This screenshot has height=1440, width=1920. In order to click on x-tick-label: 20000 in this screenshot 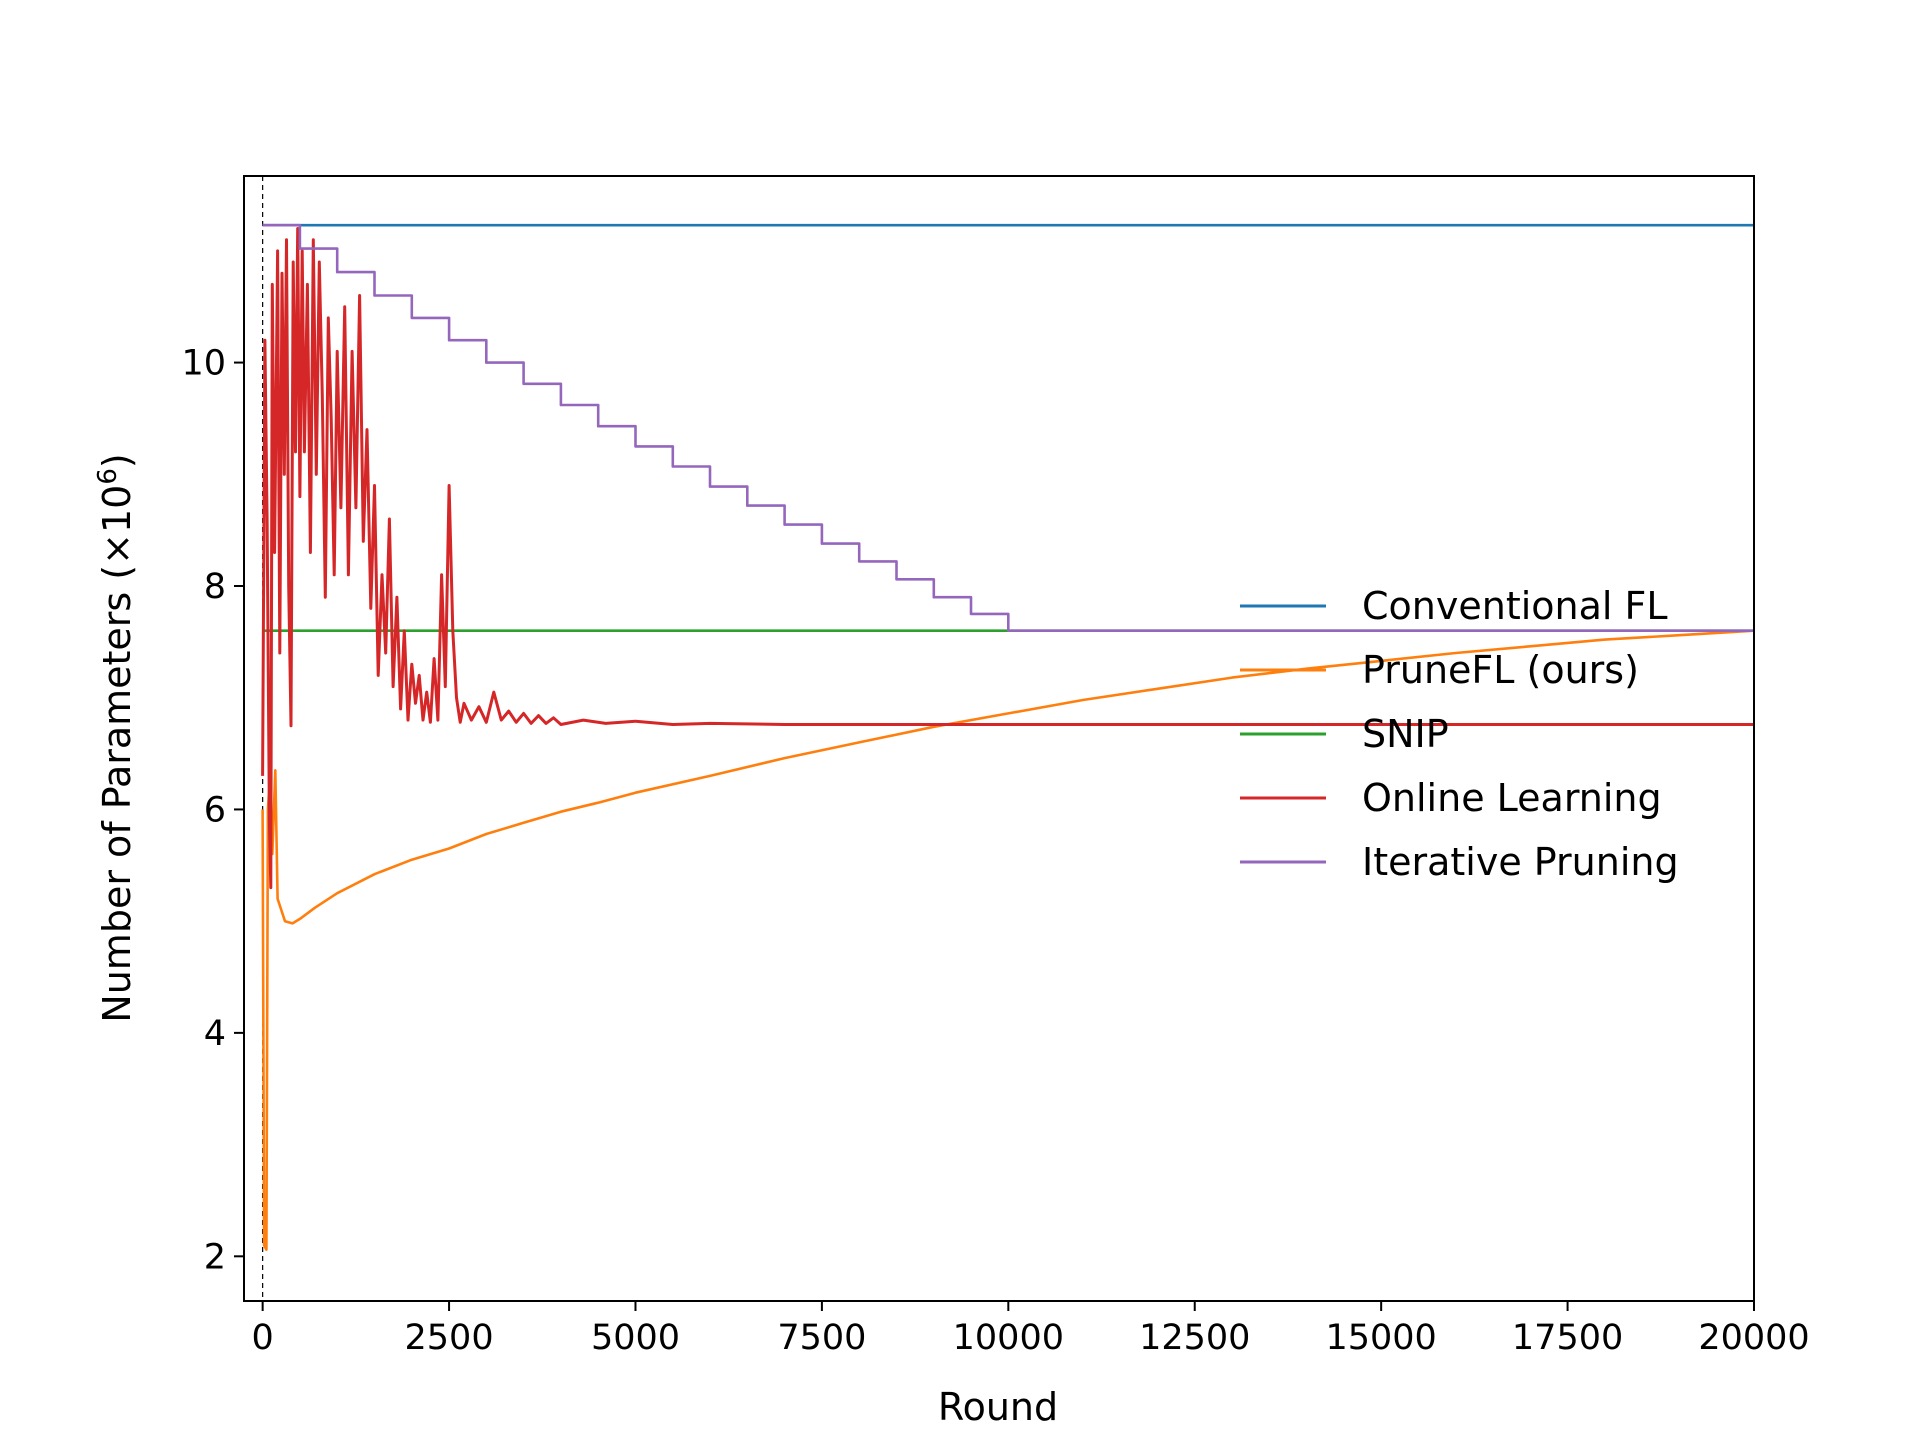, I will do `click(1753, 1338)`.